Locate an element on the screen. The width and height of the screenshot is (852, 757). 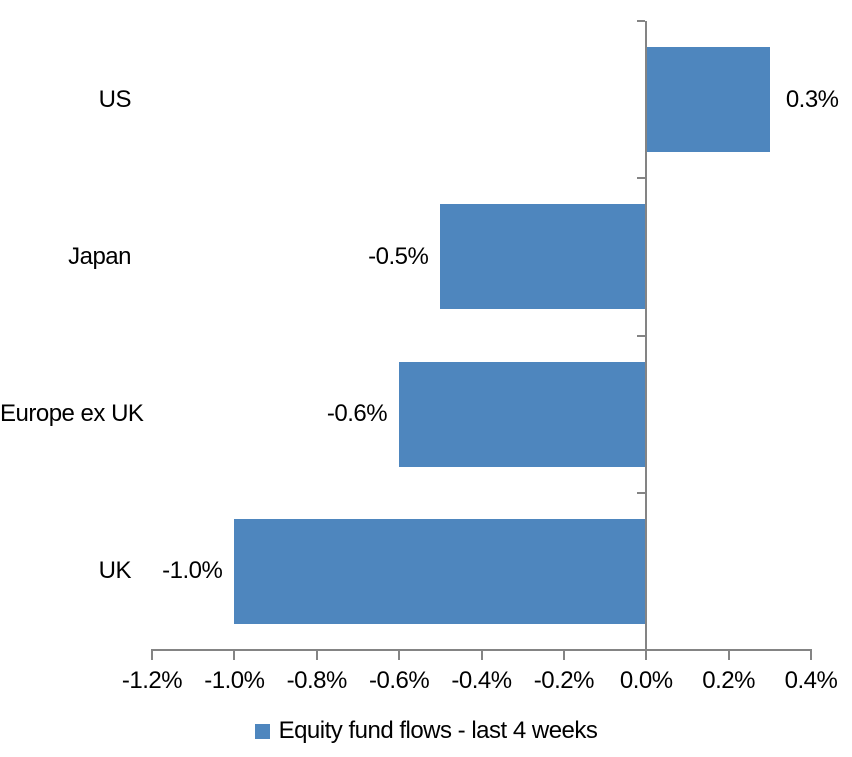
bar-europe-ex-uk is located at coordinates (523, 414).